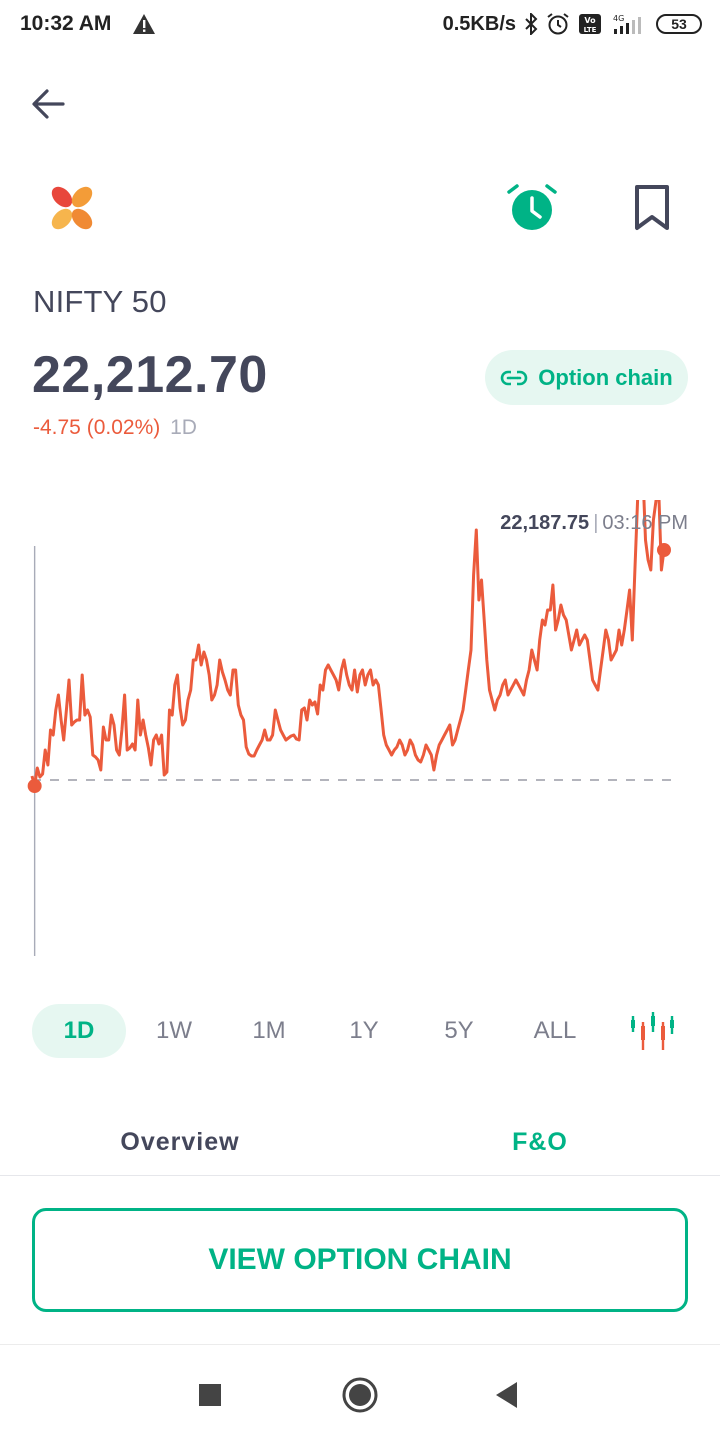 The image size is (720, 1440). Describe the element at coordinates (531, 24) in the screenshot. I see `bluetooth-icon` at that location.